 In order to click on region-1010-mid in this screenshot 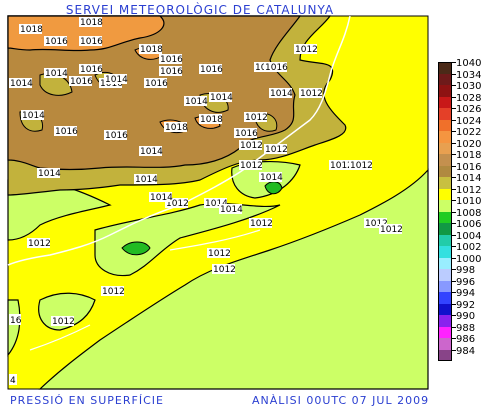, I will do `click(187, 239)`.